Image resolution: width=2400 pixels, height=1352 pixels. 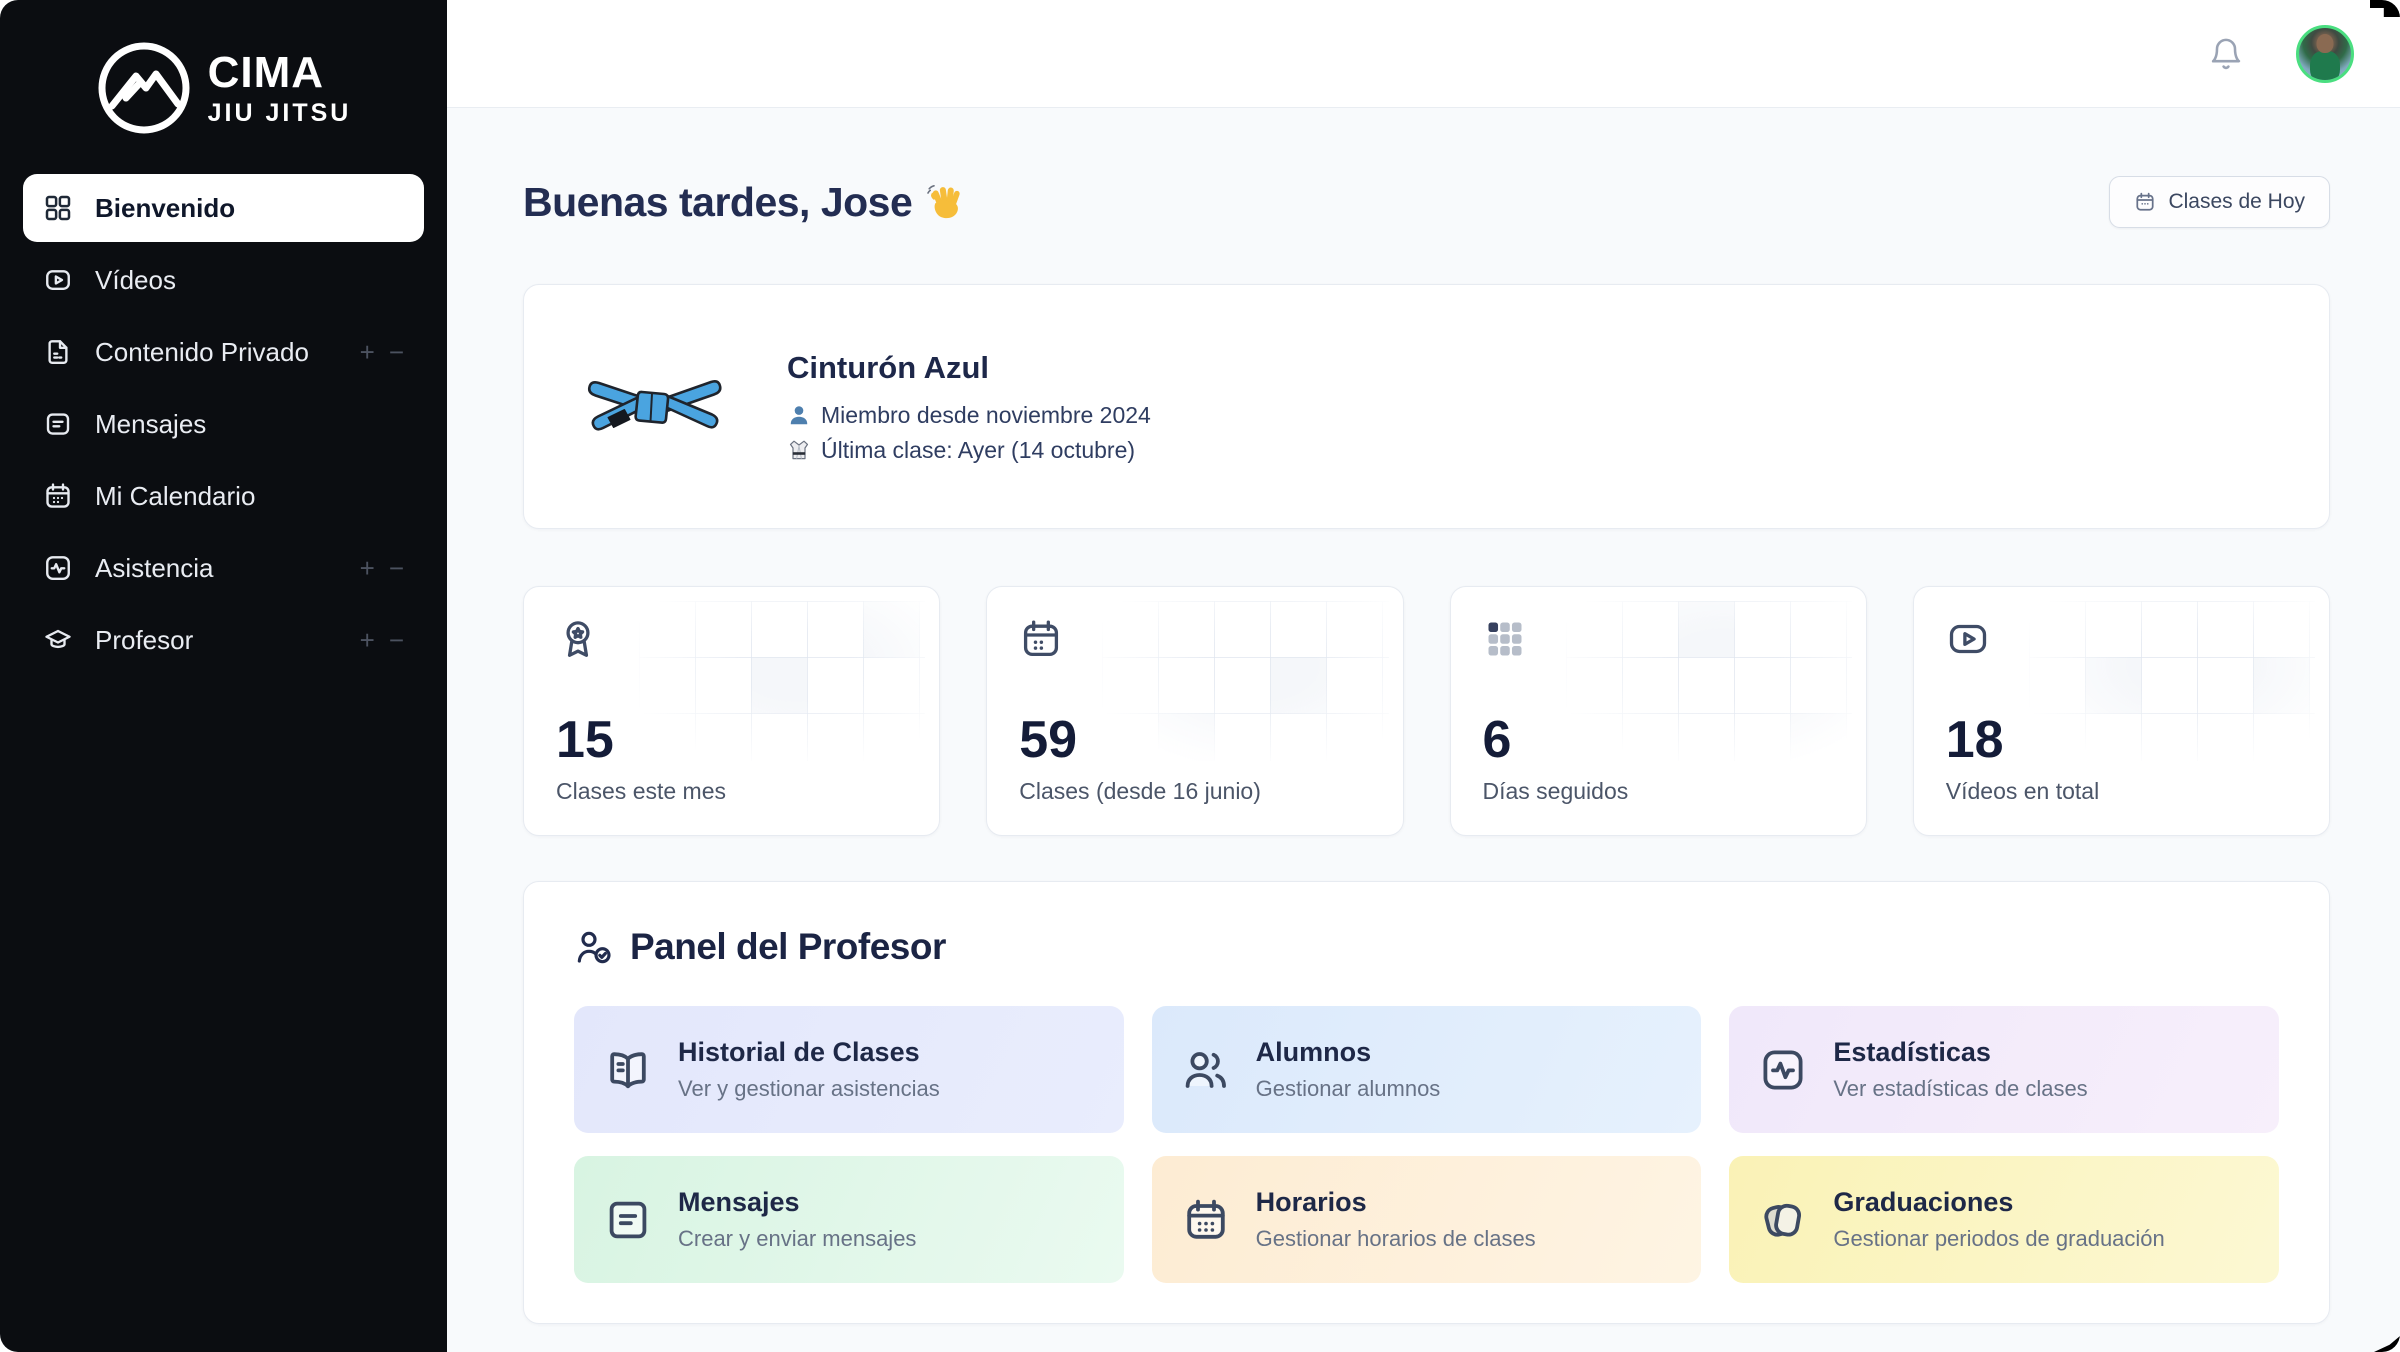 What do you see at coordinates (799, 415) in the screenshot?
I see `person-silhouette-emoji` at bounding box center [799, 415].